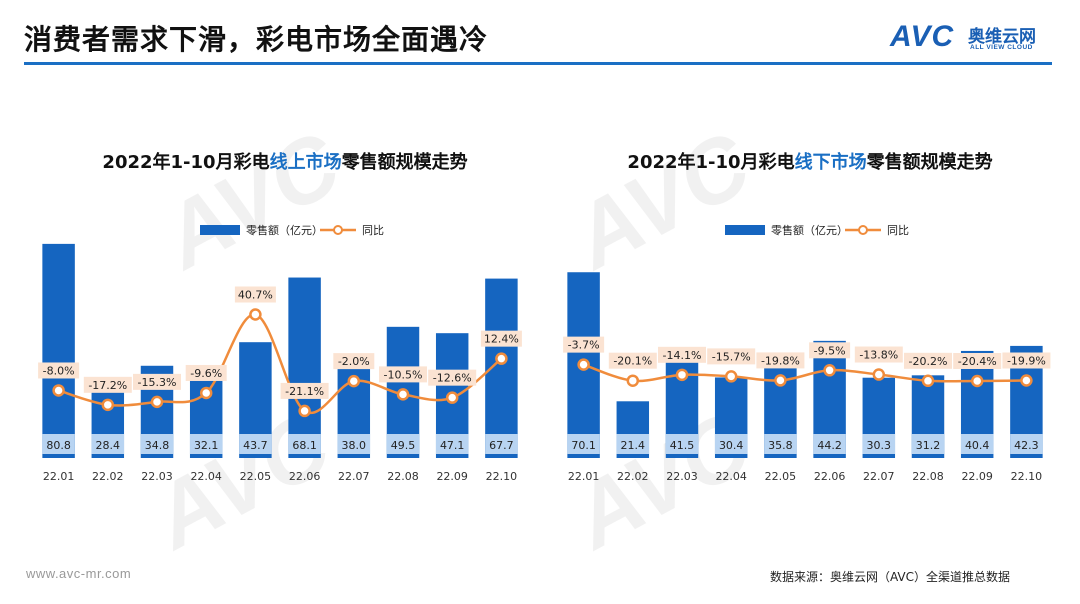 The image size is (1080, 604). I want to click on c2-yoy-line, so click(805, 373).